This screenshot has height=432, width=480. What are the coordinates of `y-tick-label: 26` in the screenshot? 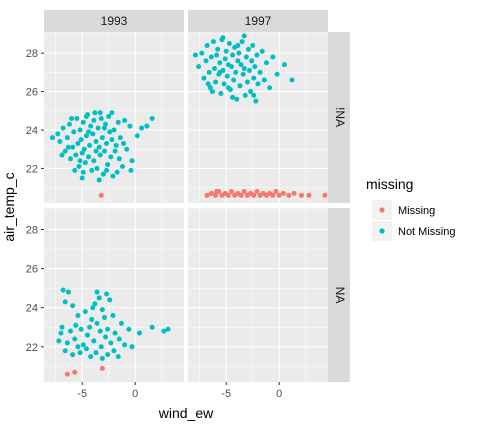 It's located at (32, 270).